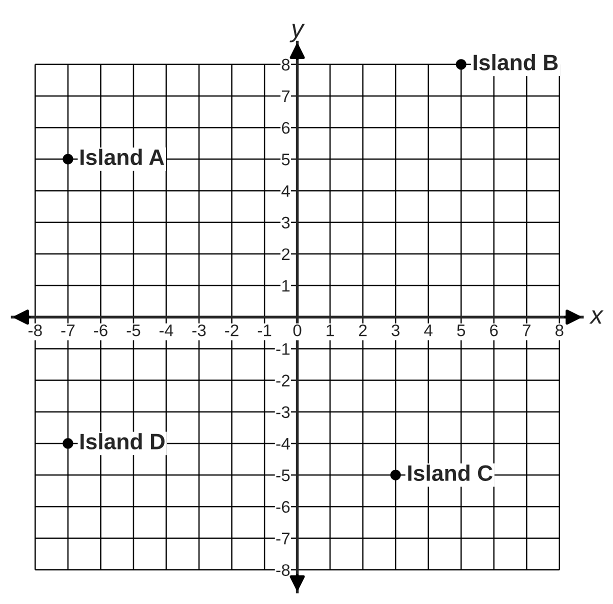 The width and height of the screenshot is (613, 604). What do you see at coordinates (35, 330) in the screenshot?
I see `x-tick-label: -8` at bounding box center [35, 330].